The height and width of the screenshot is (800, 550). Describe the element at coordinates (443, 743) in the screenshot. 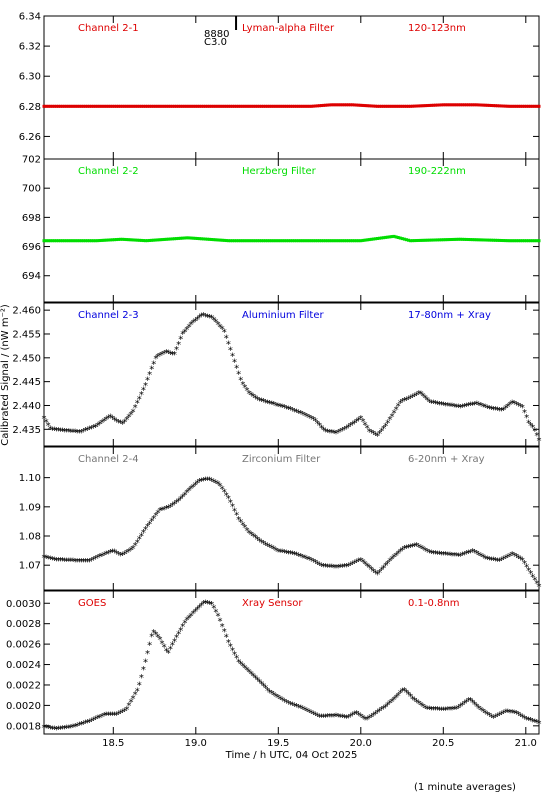

I see `x-tick-label: 20.5` at that location.